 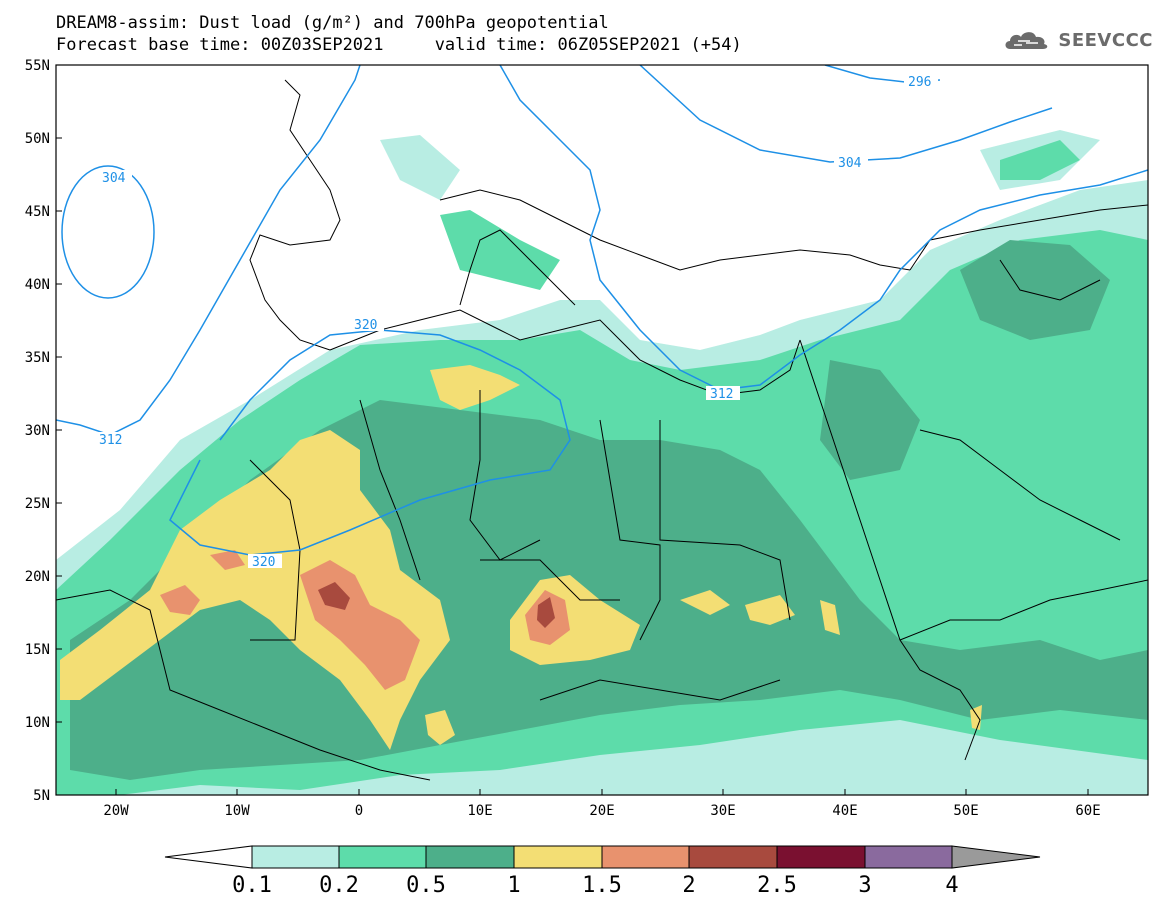 What do you see at coordinates (37, 139) in the screenshot?
I see `lat-label: 50N` at bounding box center [37, 139].